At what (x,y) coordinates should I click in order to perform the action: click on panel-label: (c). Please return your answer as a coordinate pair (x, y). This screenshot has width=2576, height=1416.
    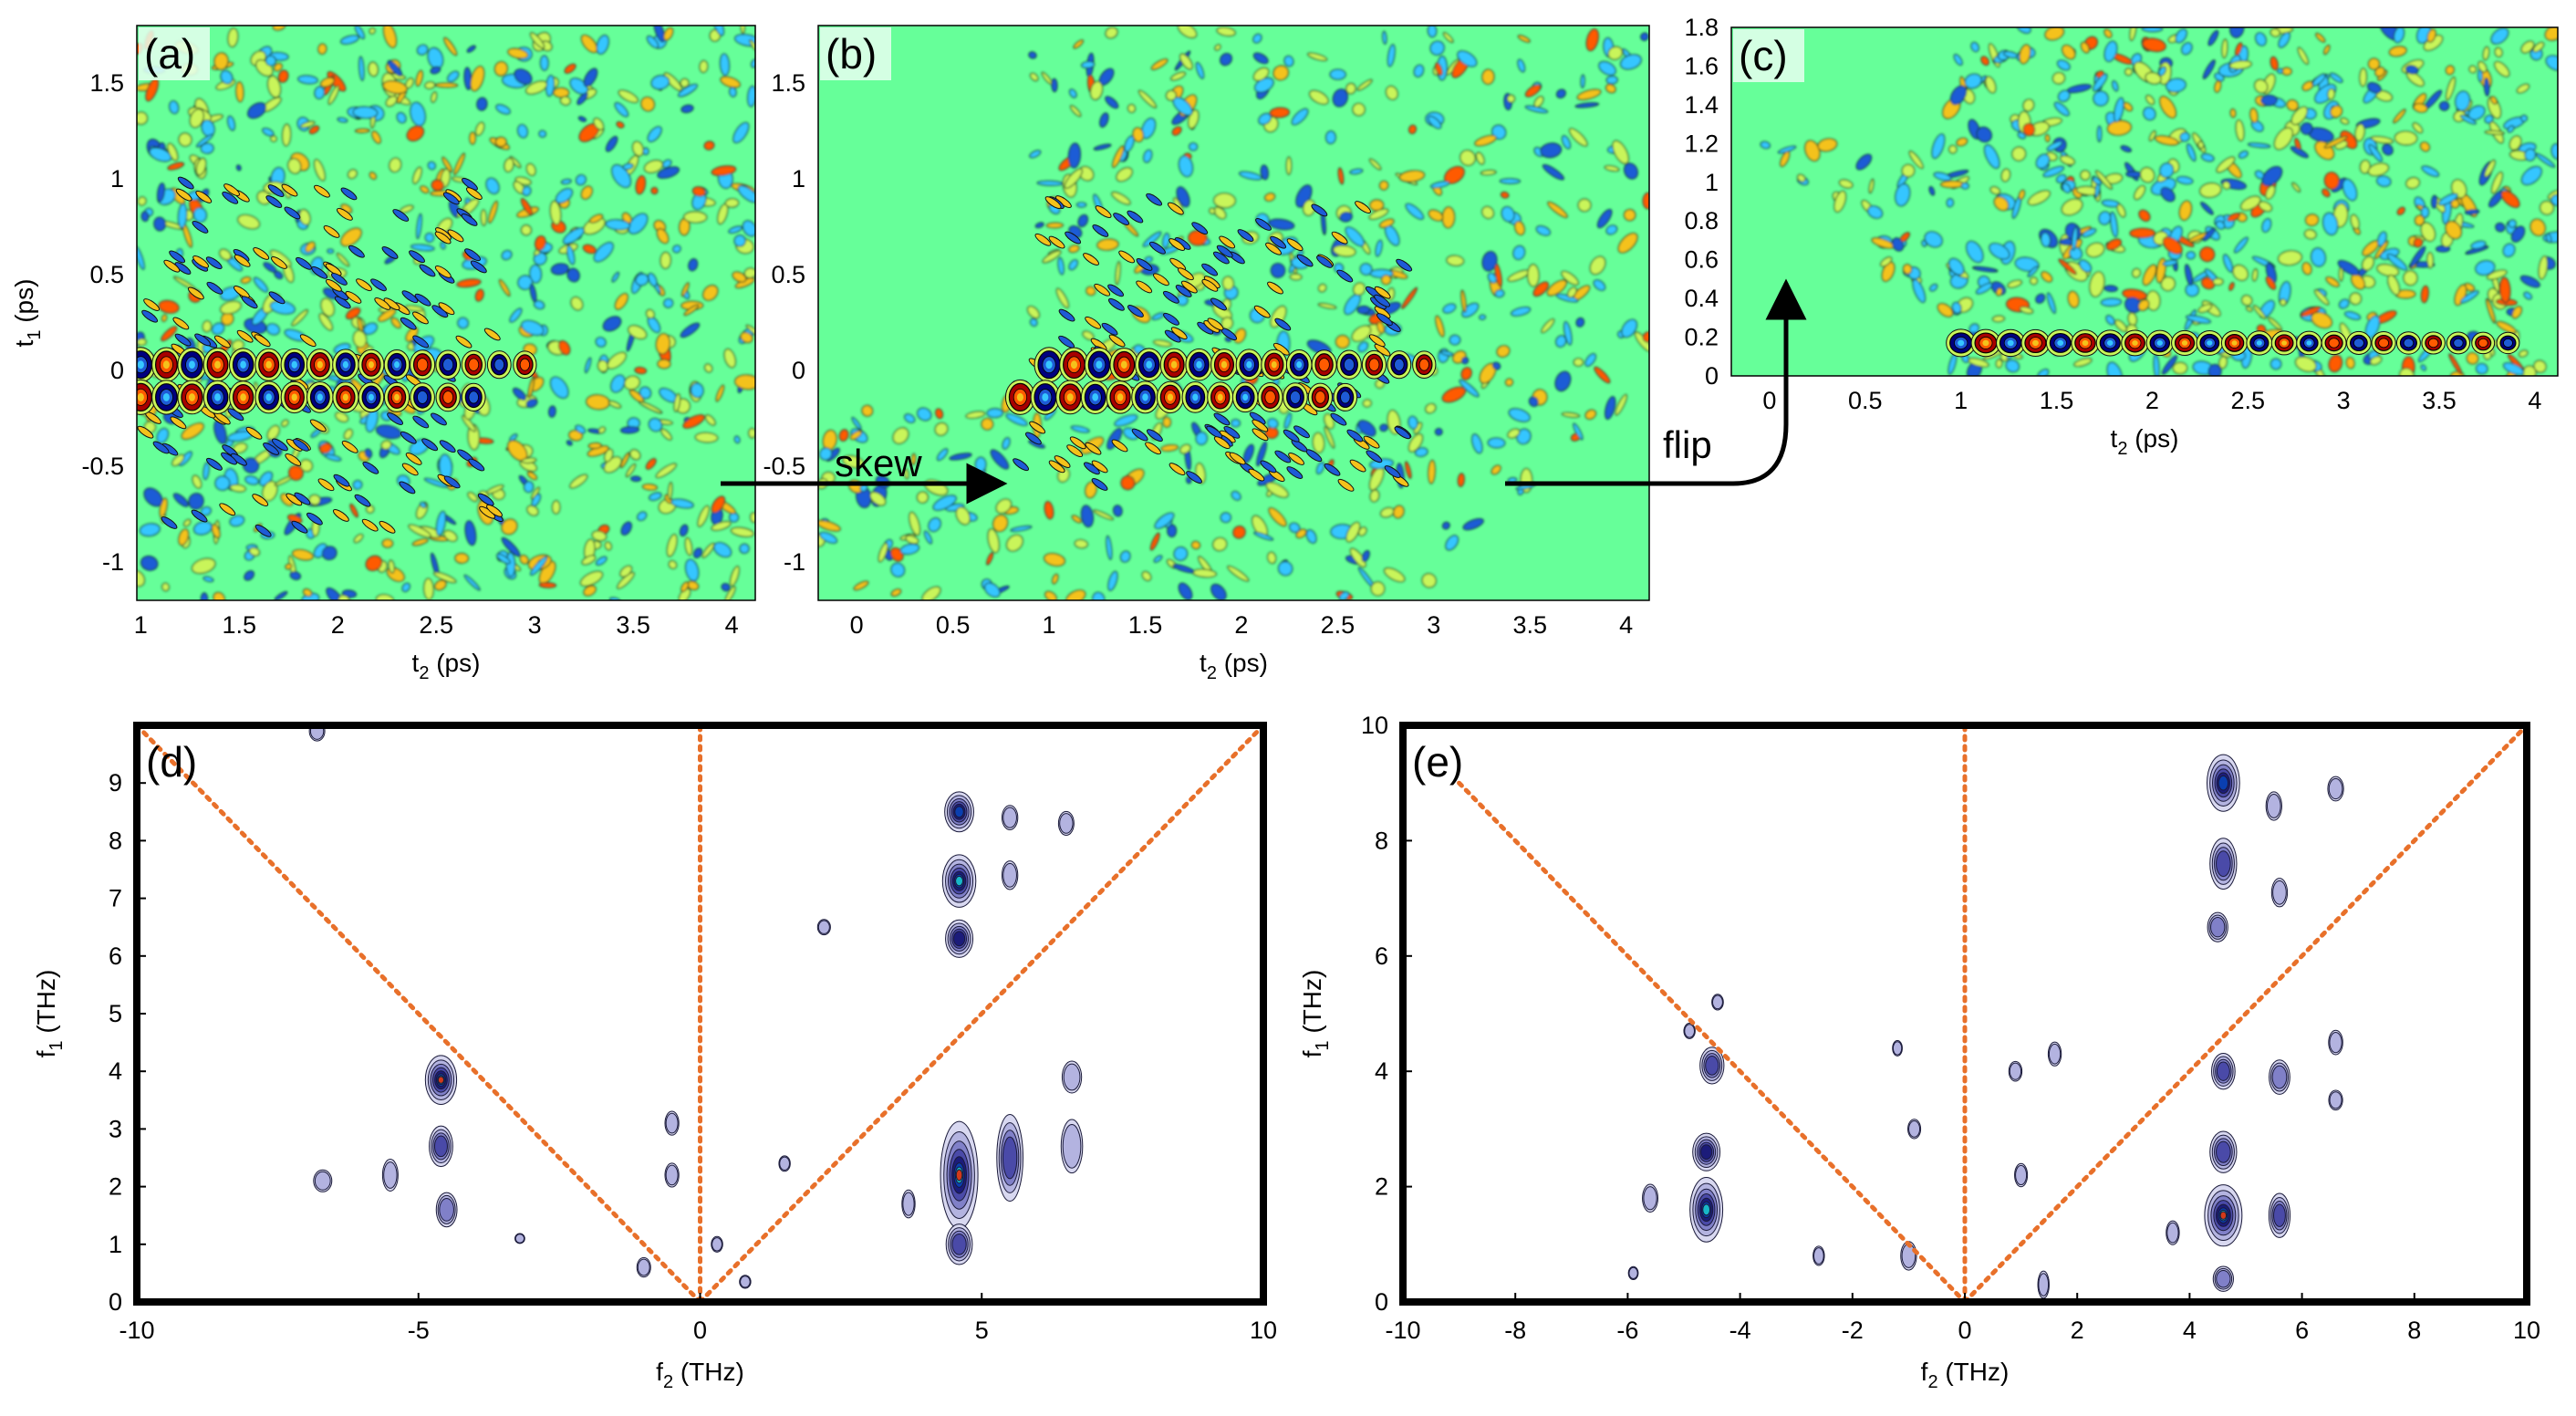
    Looking at the image, I should click on (1763, 55).